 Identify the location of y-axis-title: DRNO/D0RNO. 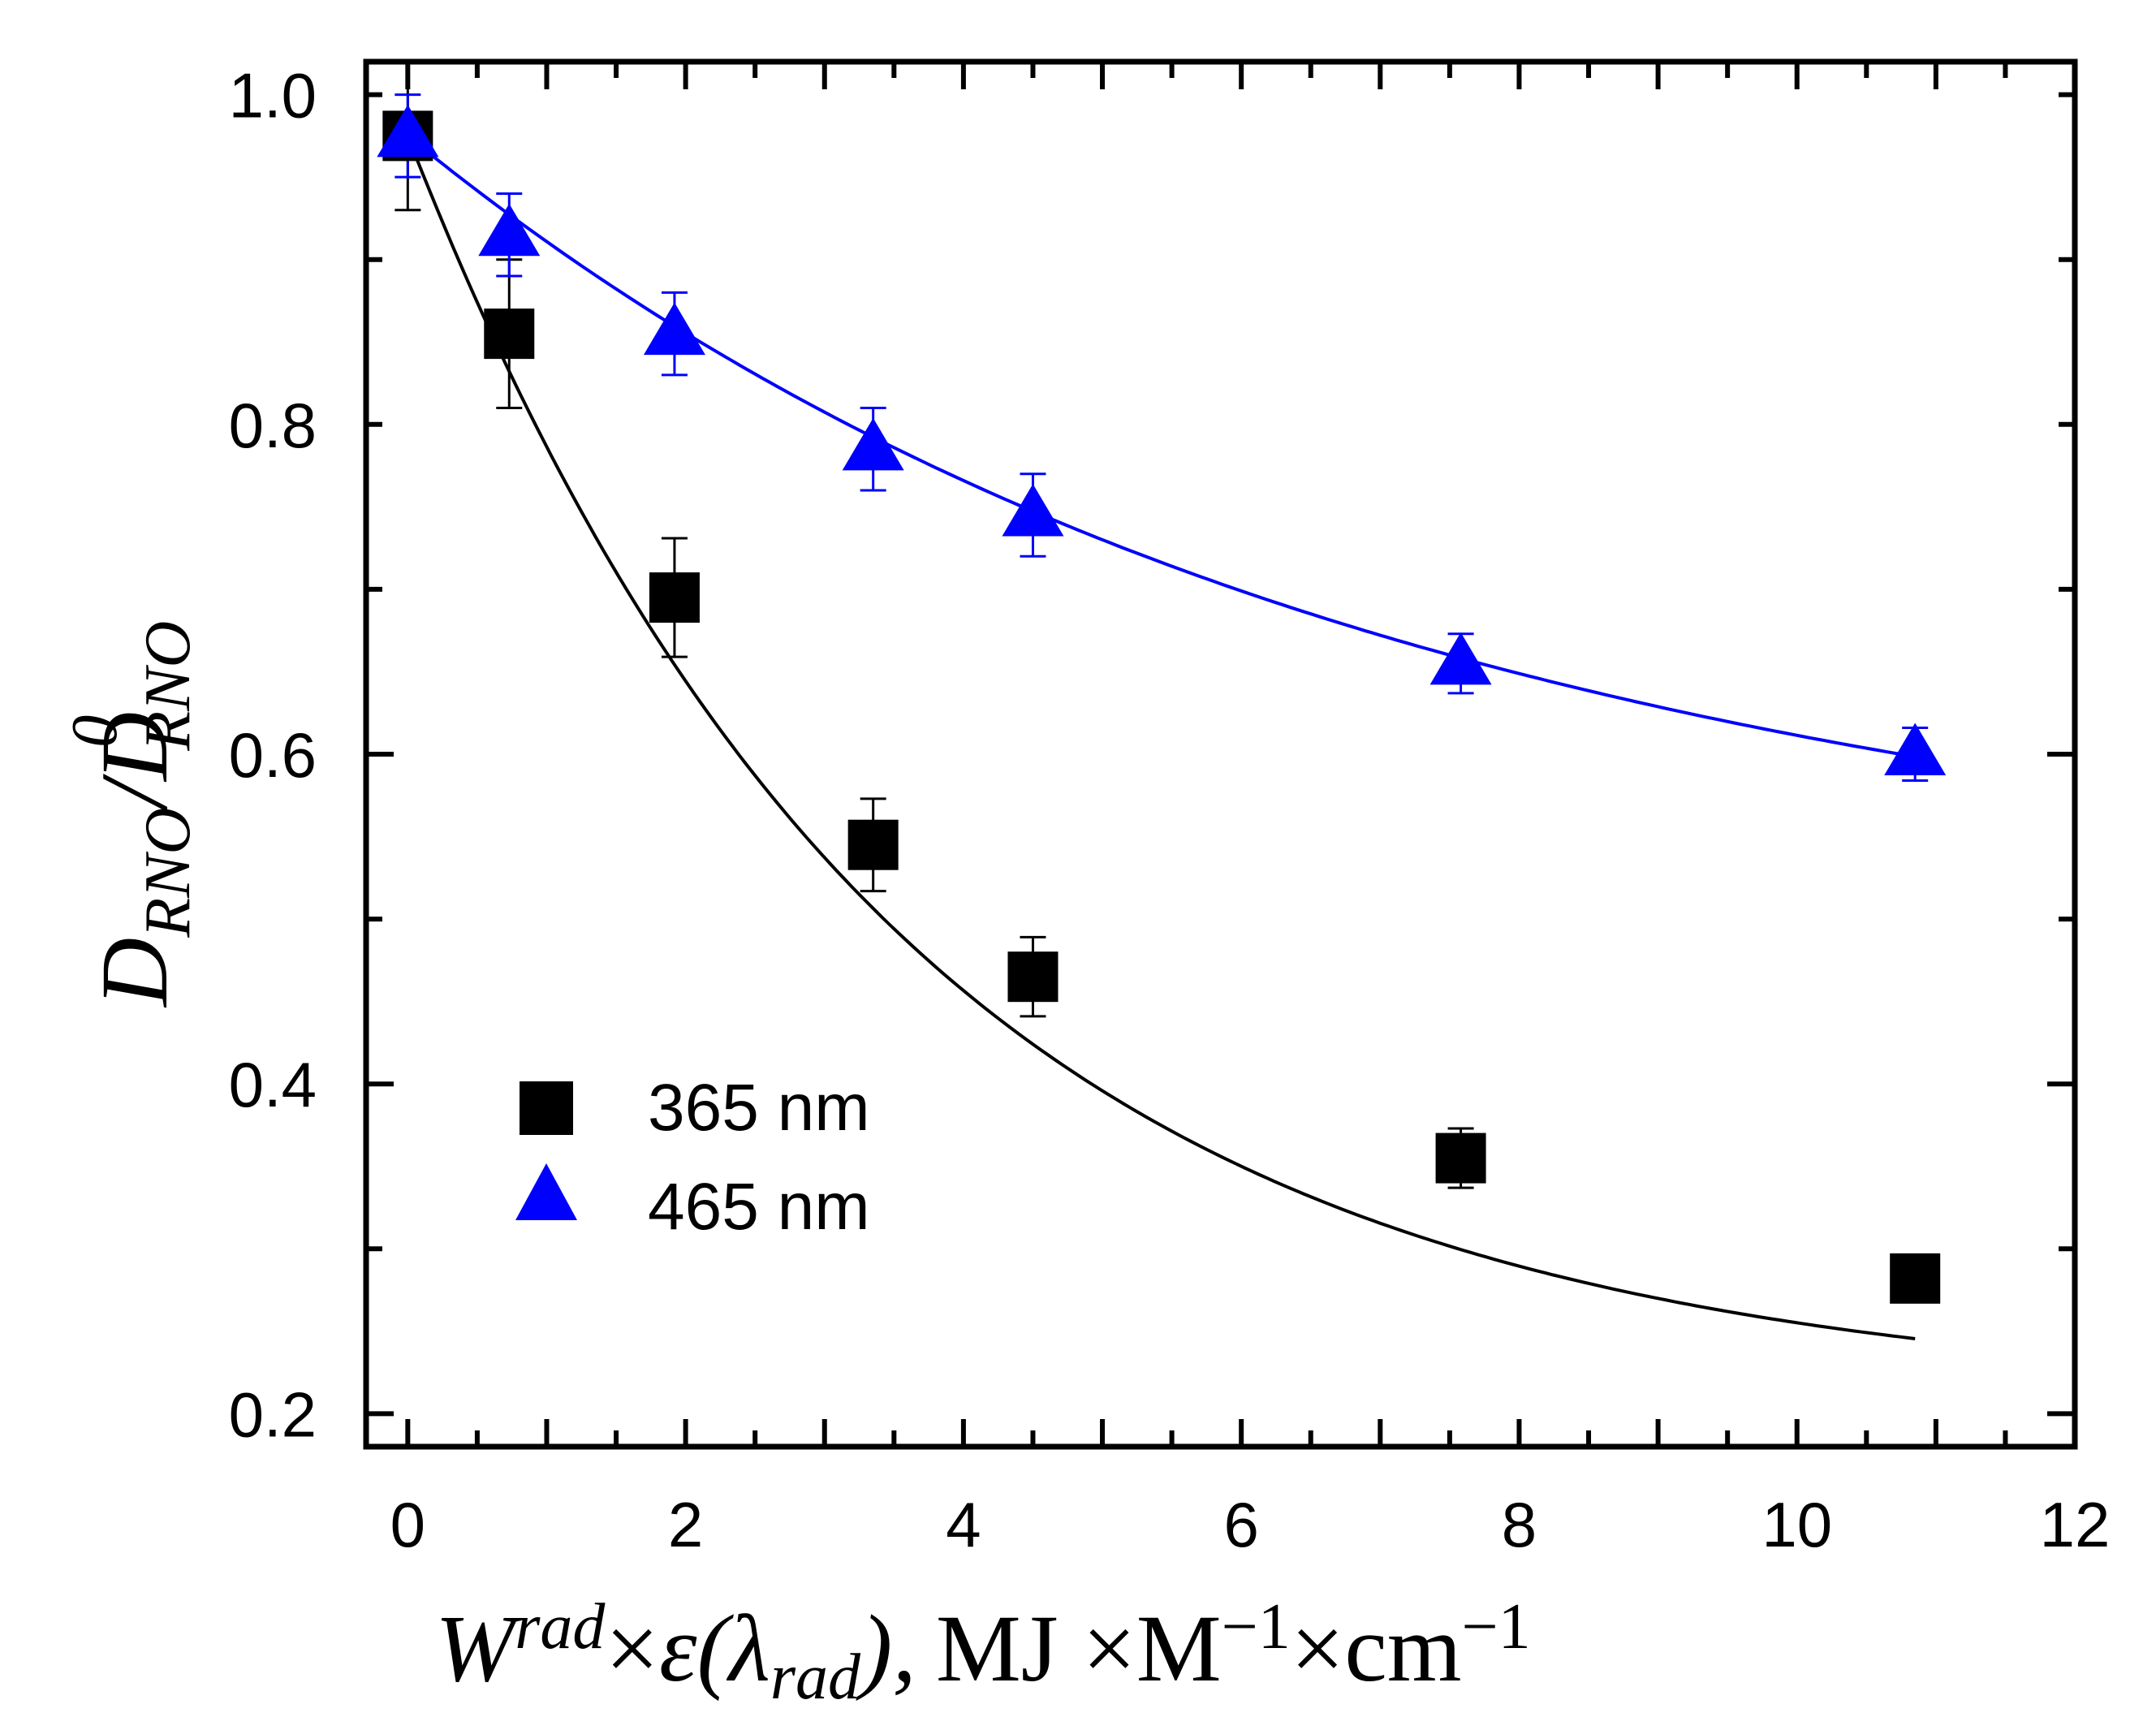
(131, 814).